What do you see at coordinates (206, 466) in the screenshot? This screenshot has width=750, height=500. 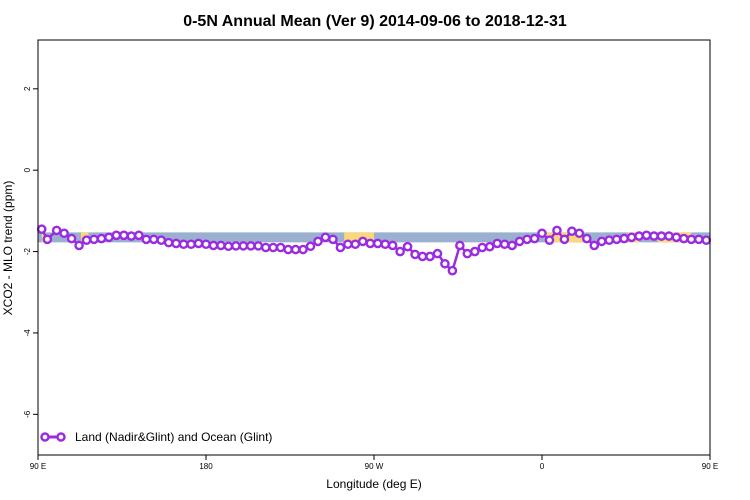 I see `x-tick-label: 180` at bounding box center [206, 466].